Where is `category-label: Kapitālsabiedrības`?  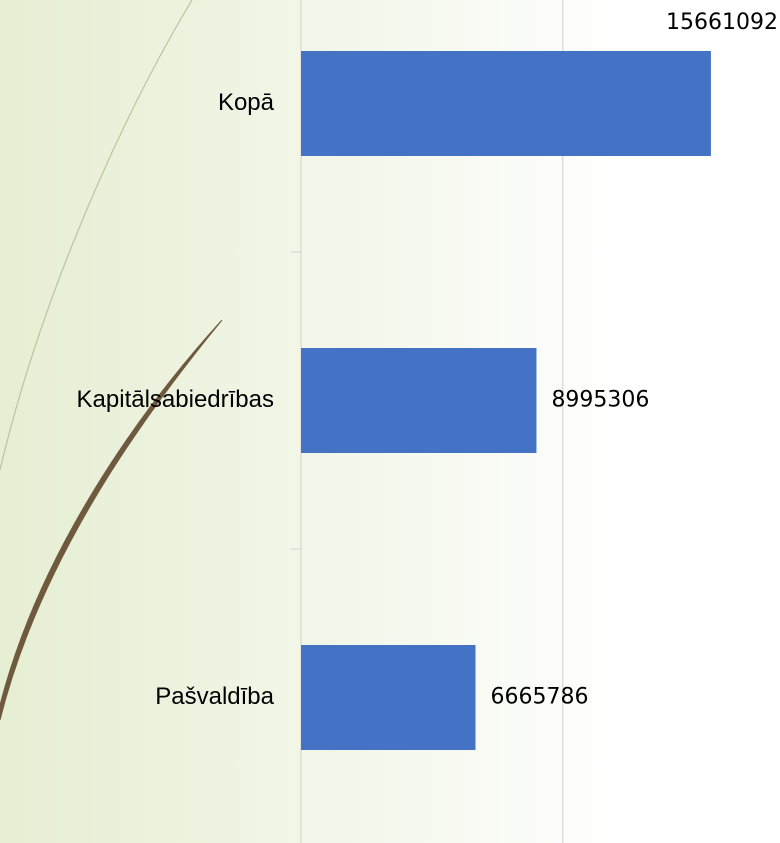
category-label: Kapitālsabiedrības is located at coordinates (175, 399).